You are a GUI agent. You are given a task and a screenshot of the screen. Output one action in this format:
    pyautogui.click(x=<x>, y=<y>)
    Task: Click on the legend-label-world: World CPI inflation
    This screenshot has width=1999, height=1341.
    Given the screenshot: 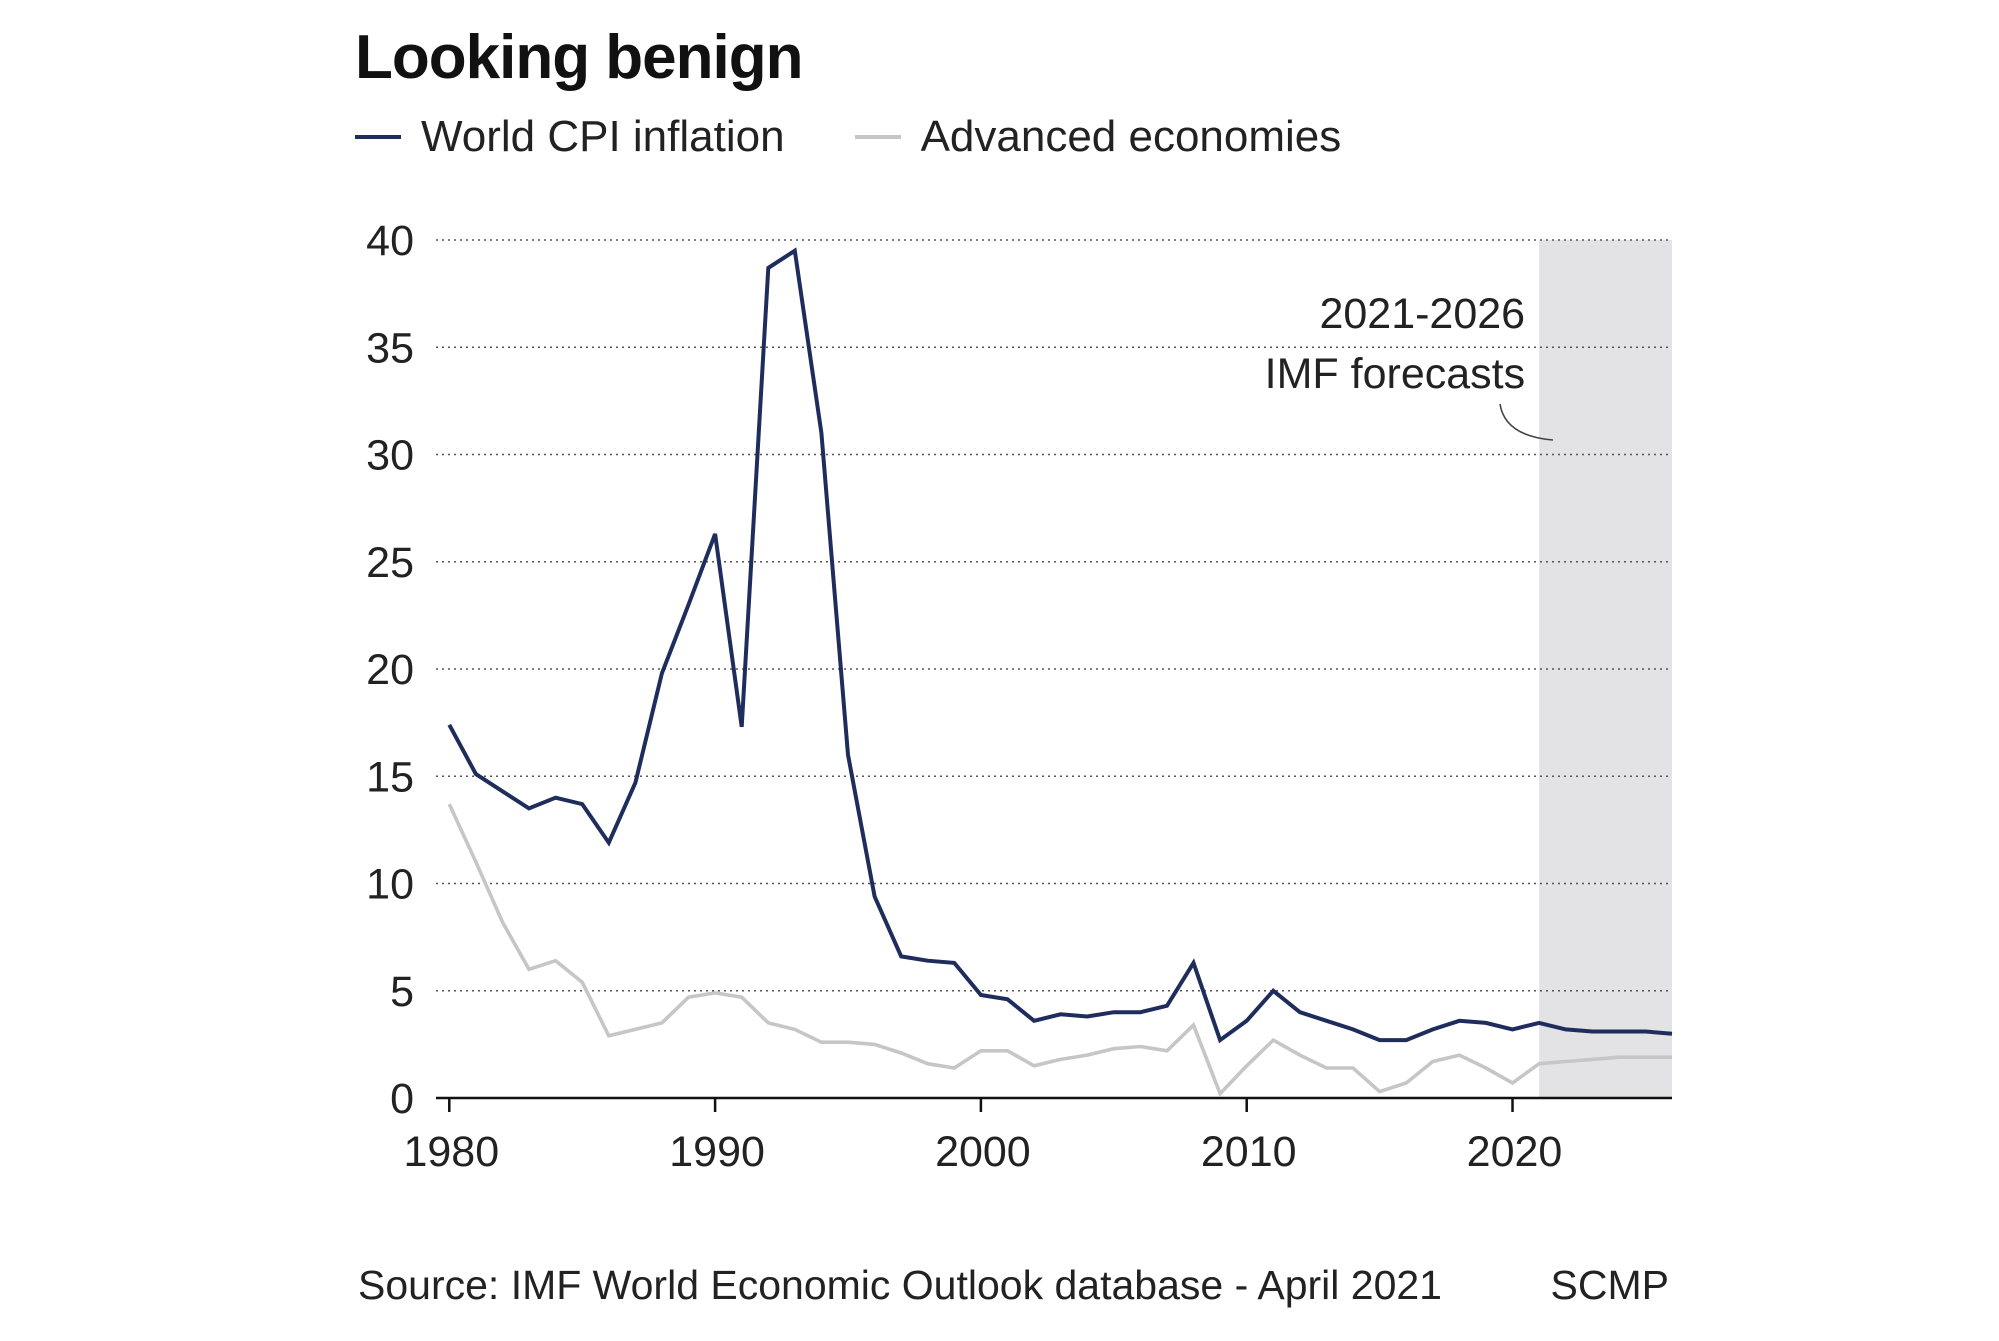 What is the action you would take?
    pyautogui.click(x=603, y=136)
    